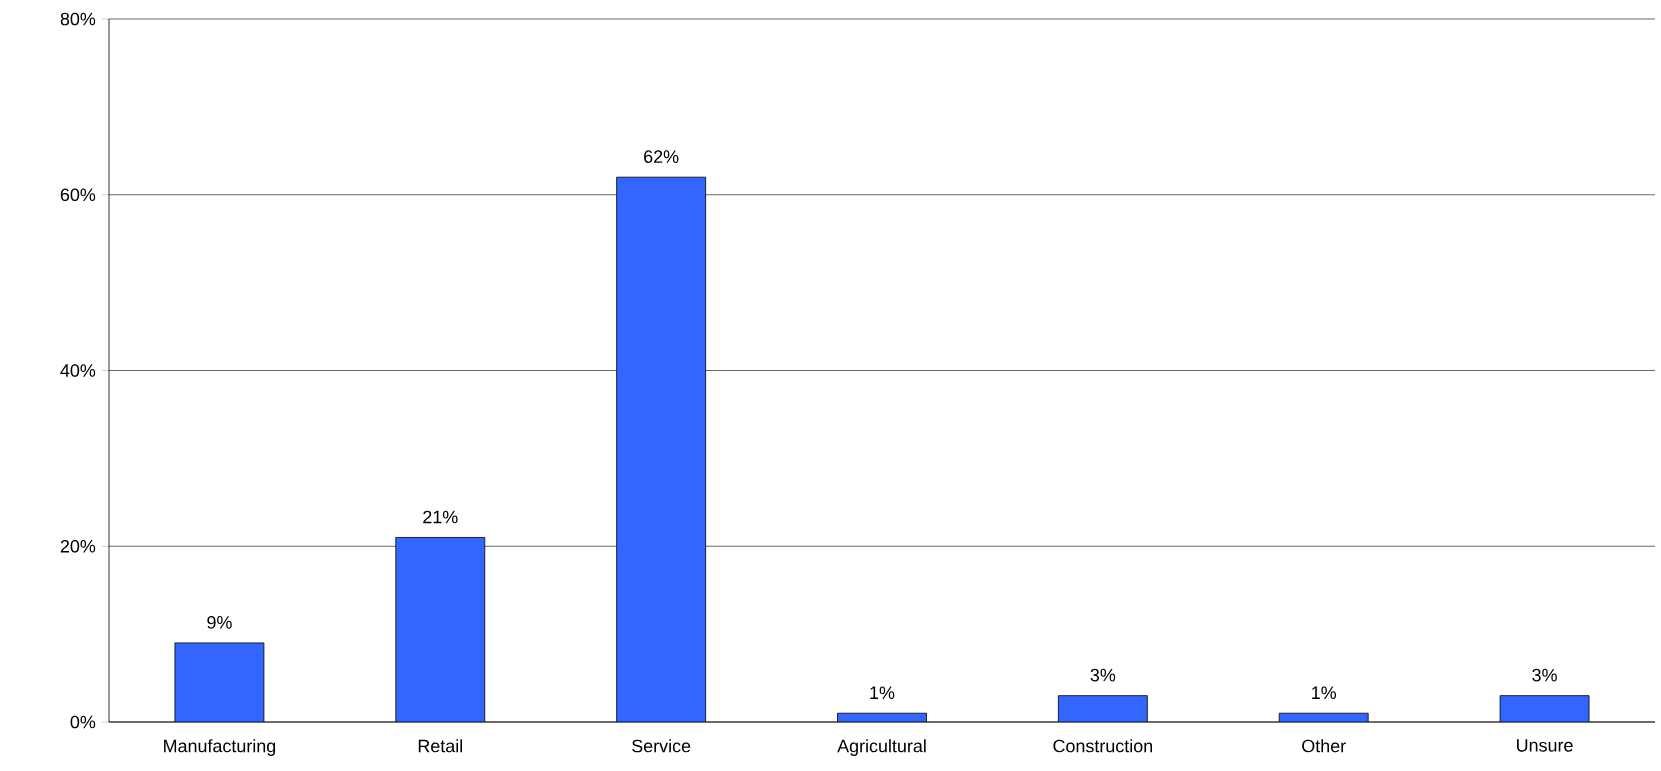 This screenshot has height=771, width=1661. I want to click on y-tick-label: 80%, so click(78, 19).